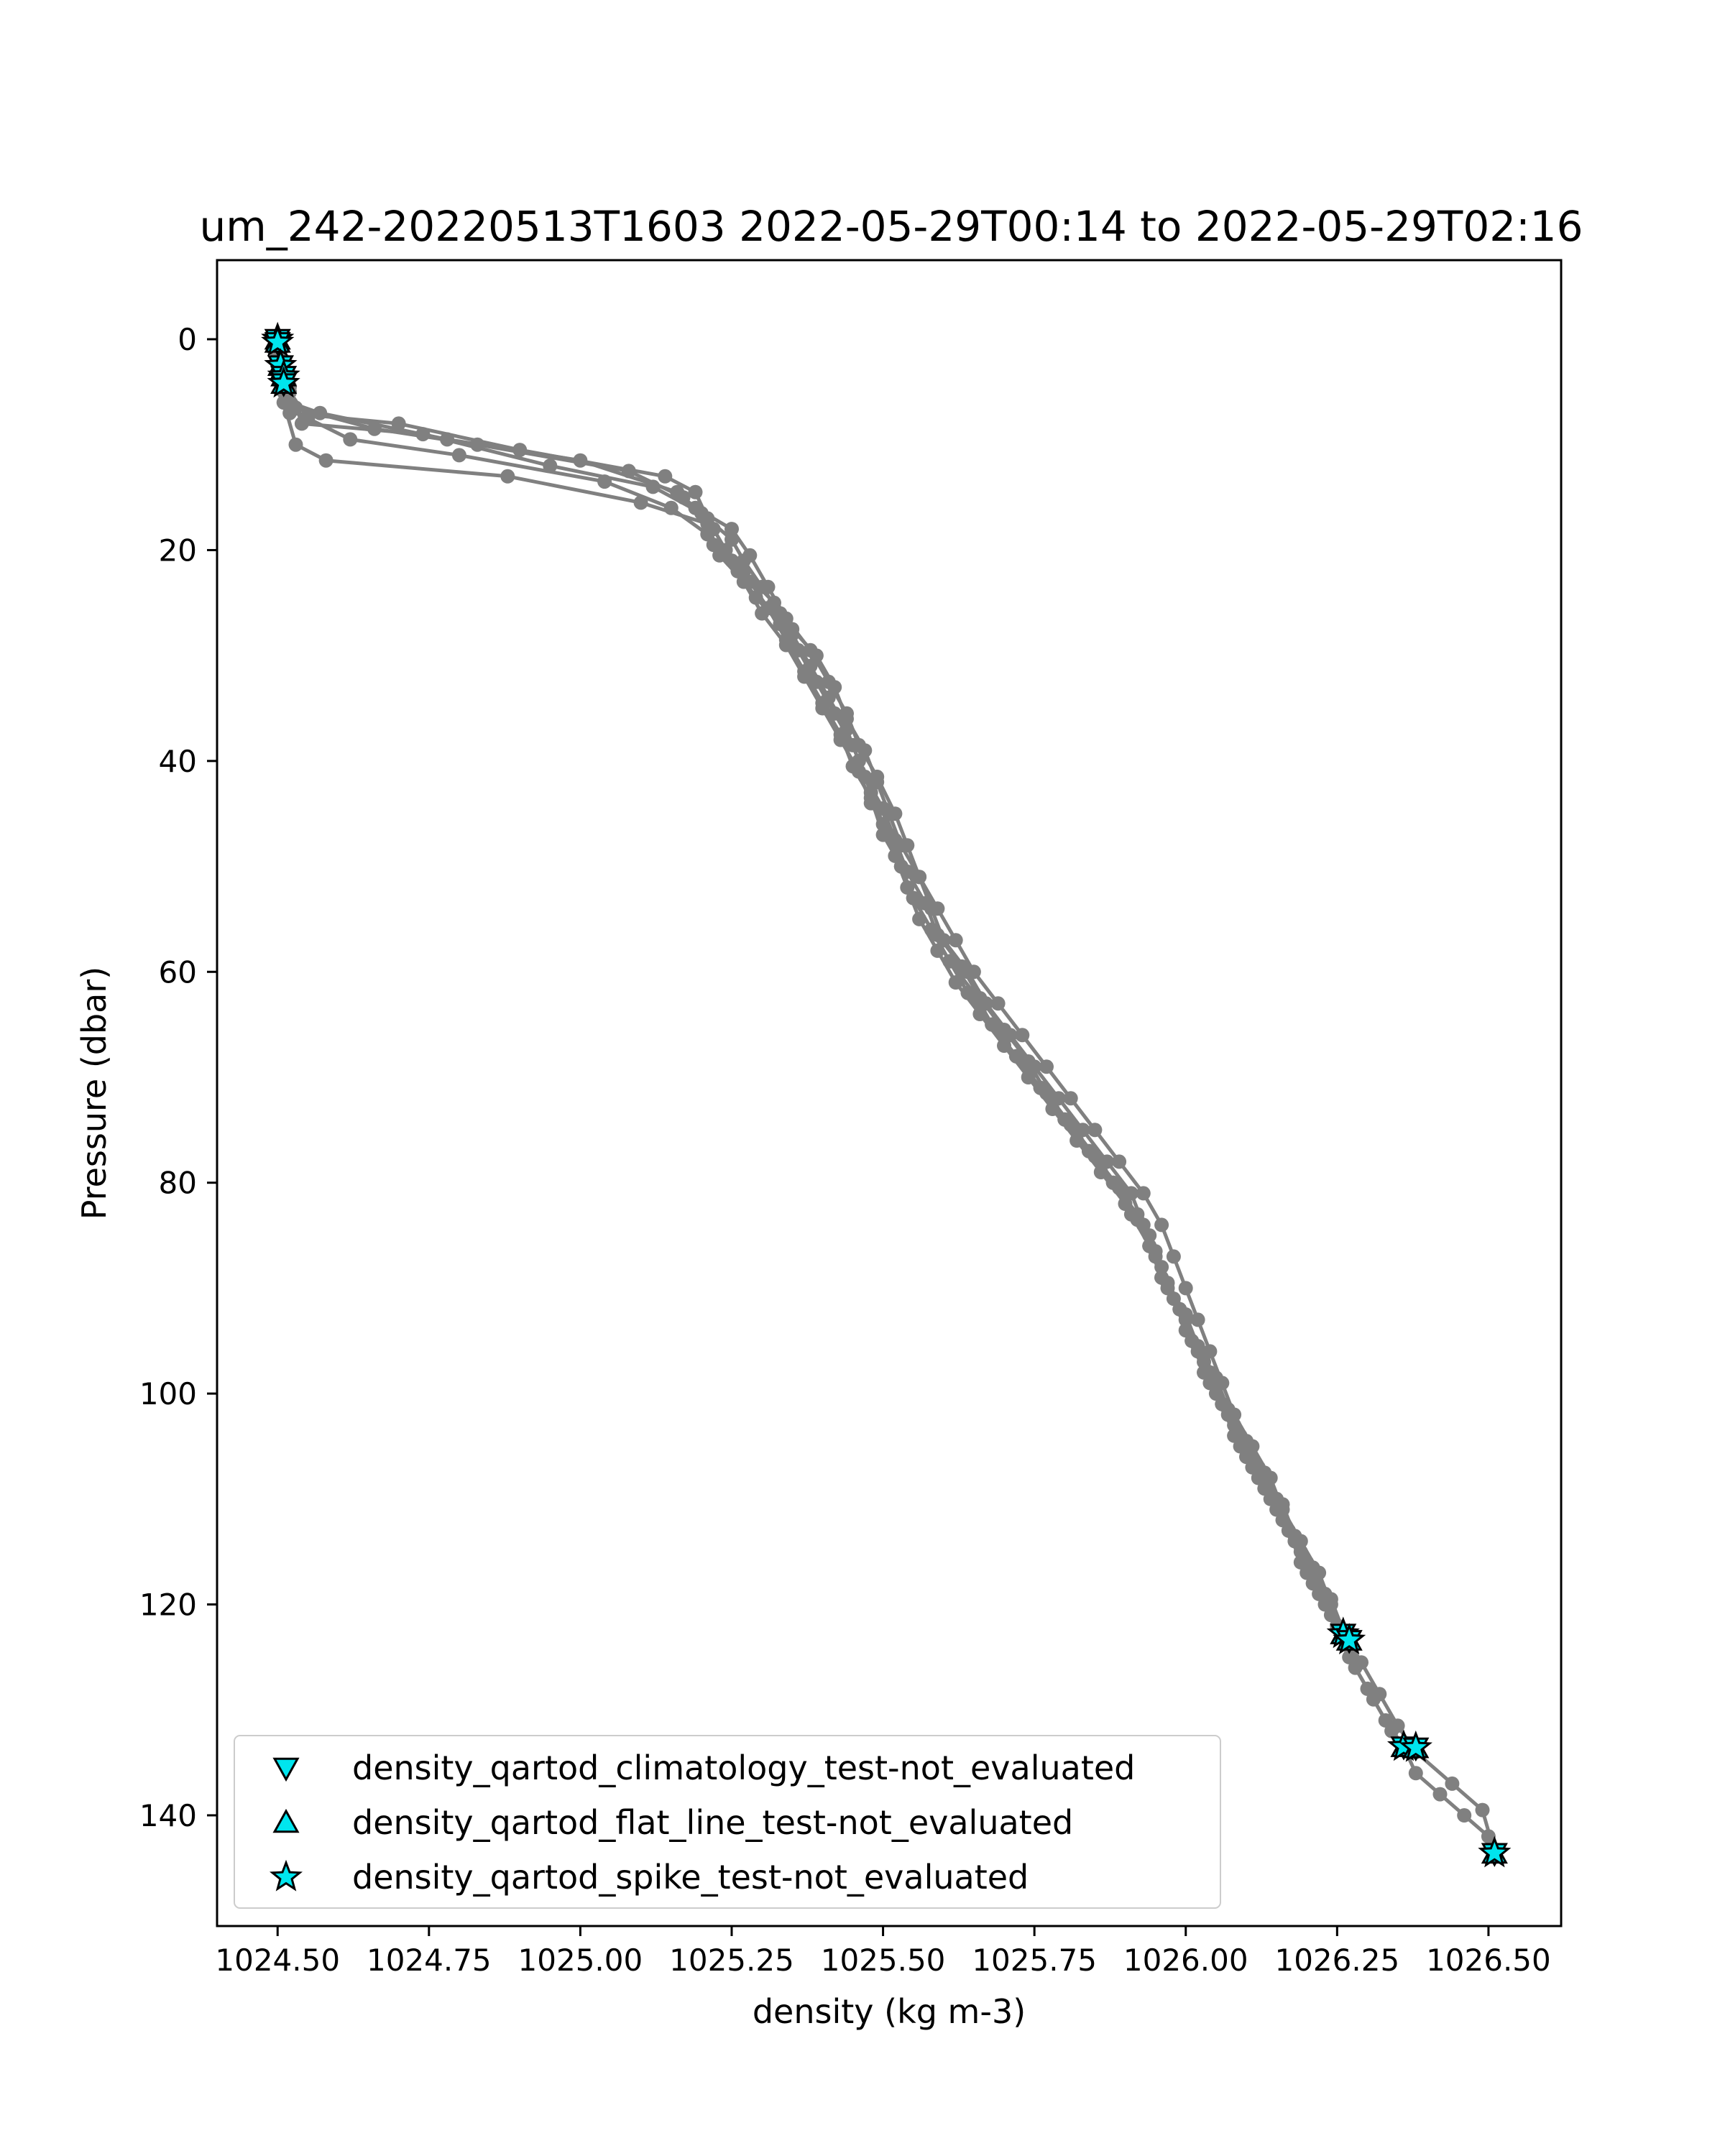 The image size is (1725, 2156). What do you see at coordinates (889, 2011) in the screenshot?
I see `x-axis-label: density (kg m-3)` at bounding box center [889, 2011].